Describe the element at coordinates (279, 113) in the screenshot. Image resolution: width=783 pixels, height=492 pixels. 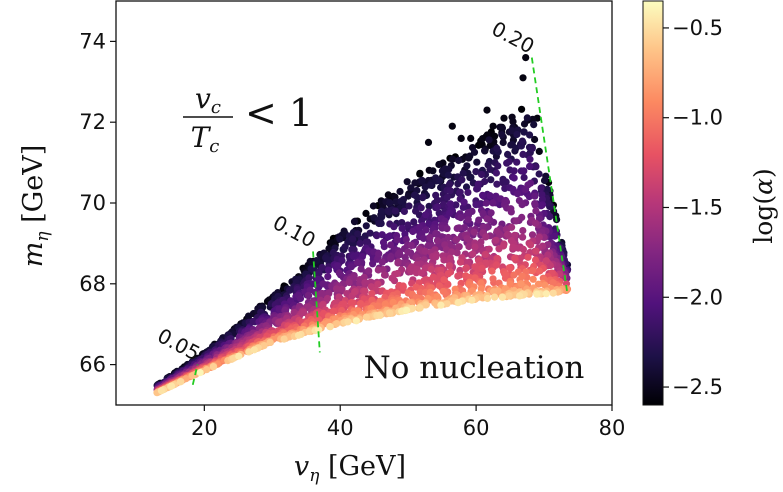
I see `svg-text: < 1` at that location.